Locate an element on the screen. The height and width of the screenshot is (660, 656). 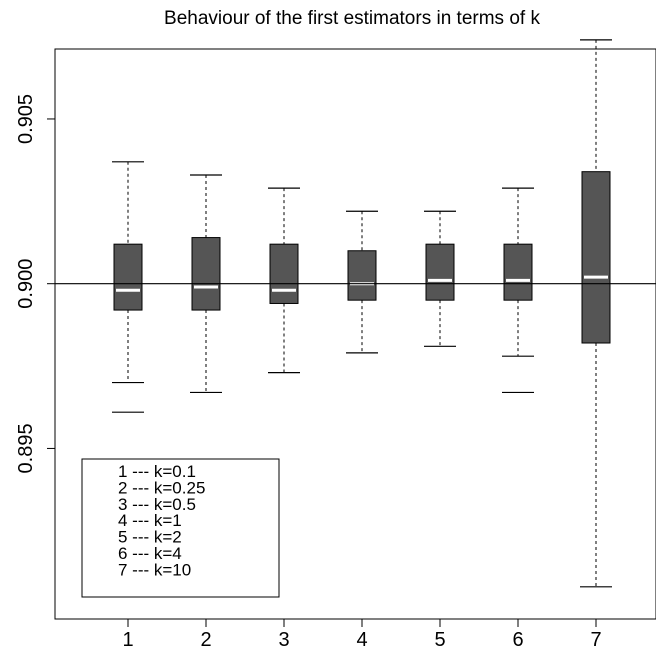
legend-box is located at coordinates (180, 528).